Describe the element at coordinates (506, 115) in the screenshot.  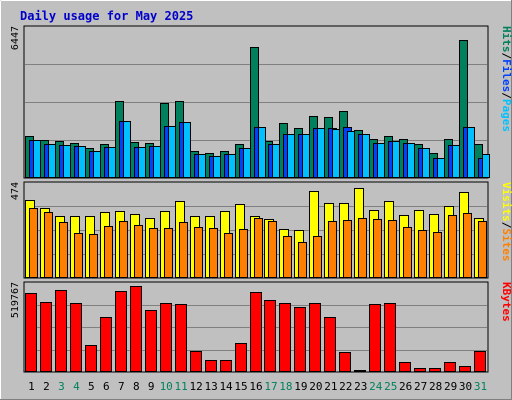
I see `hits-legend-pages: Pages` at that location.